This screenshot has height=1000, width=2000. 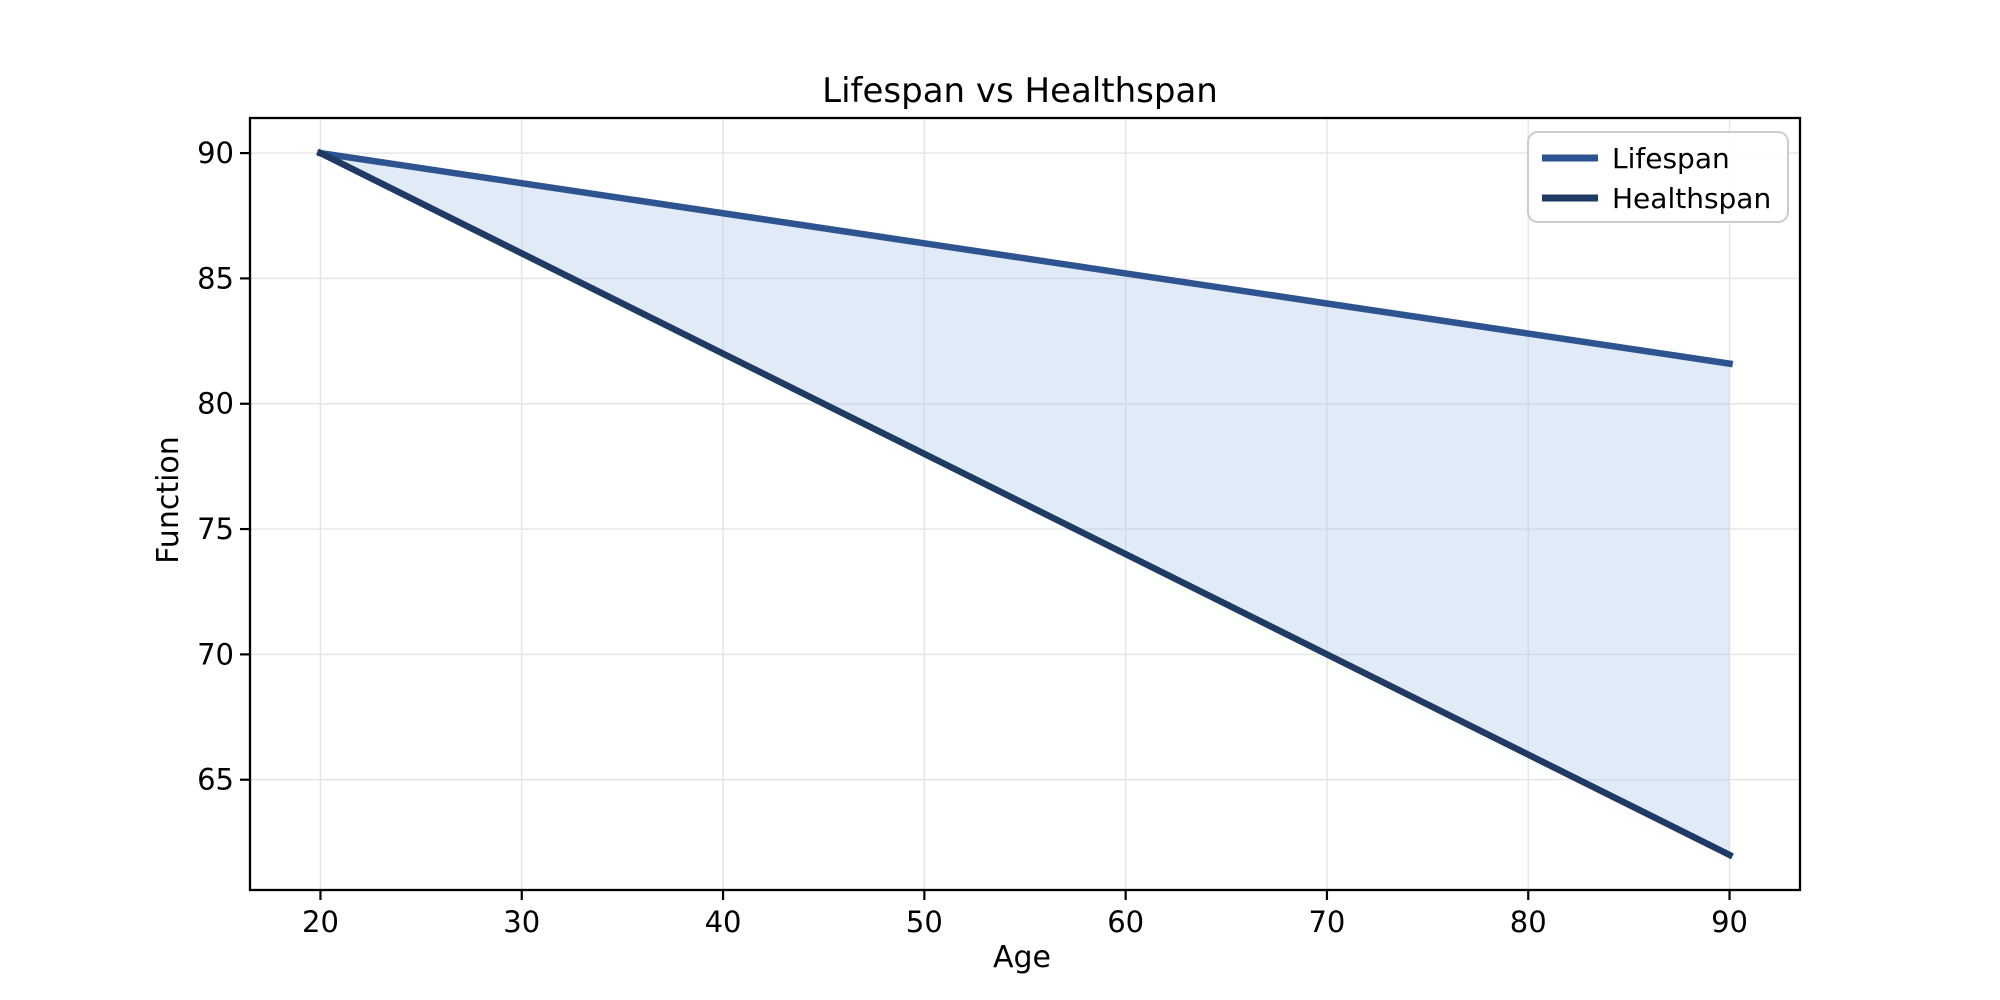 I want to click on legend-label-lifespan: Lifespan, so click(x=1671, y=158).